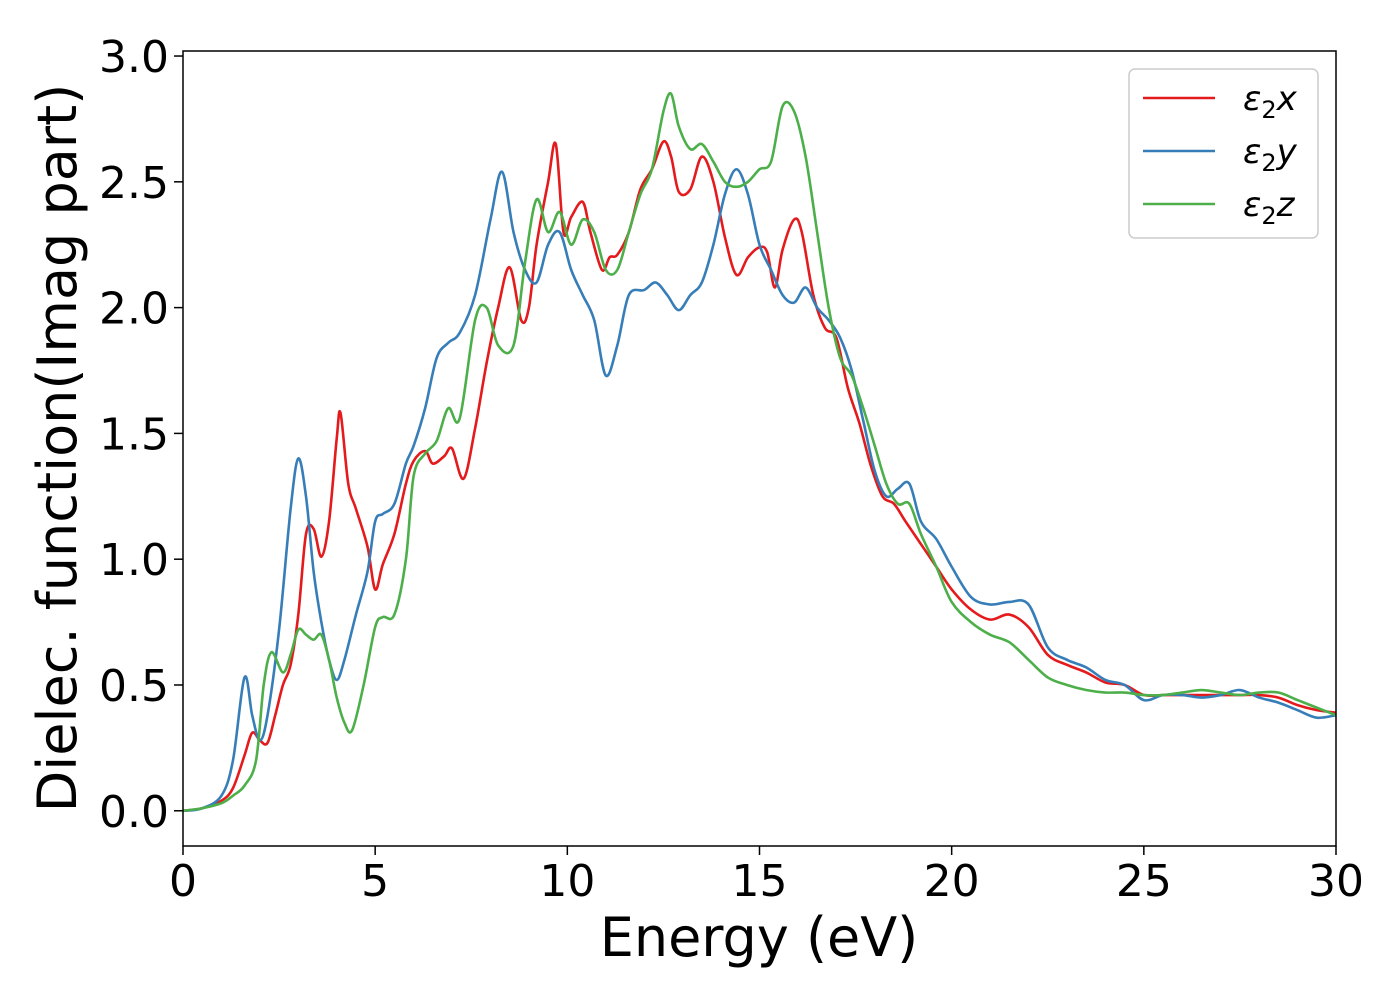 Image resolution: width=1400 pixels, height=1000 pixels. Describe the element at coordinates (760, 881) in the screenshot. I see `x-tick-label: 15` at that location.